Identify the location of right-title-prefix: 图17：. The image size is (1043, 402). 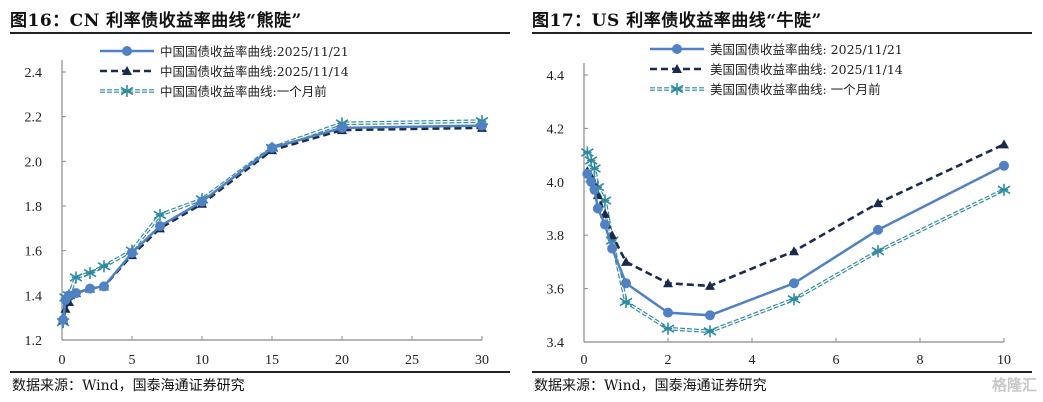
(562, 21).